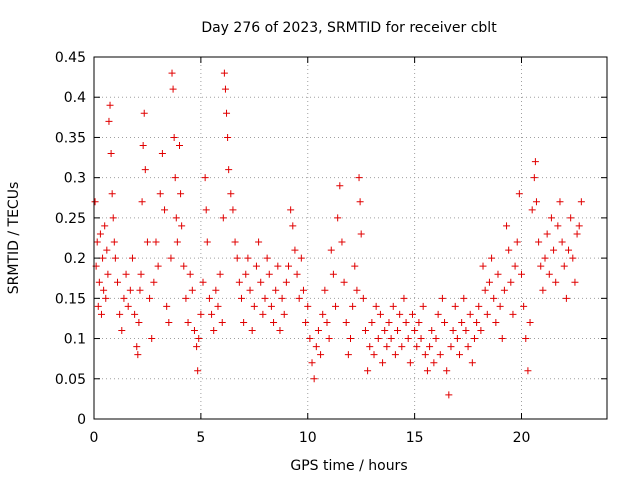 The image size is (640, 480). I want to click on x-tick-label: 10, so click(308, 438).